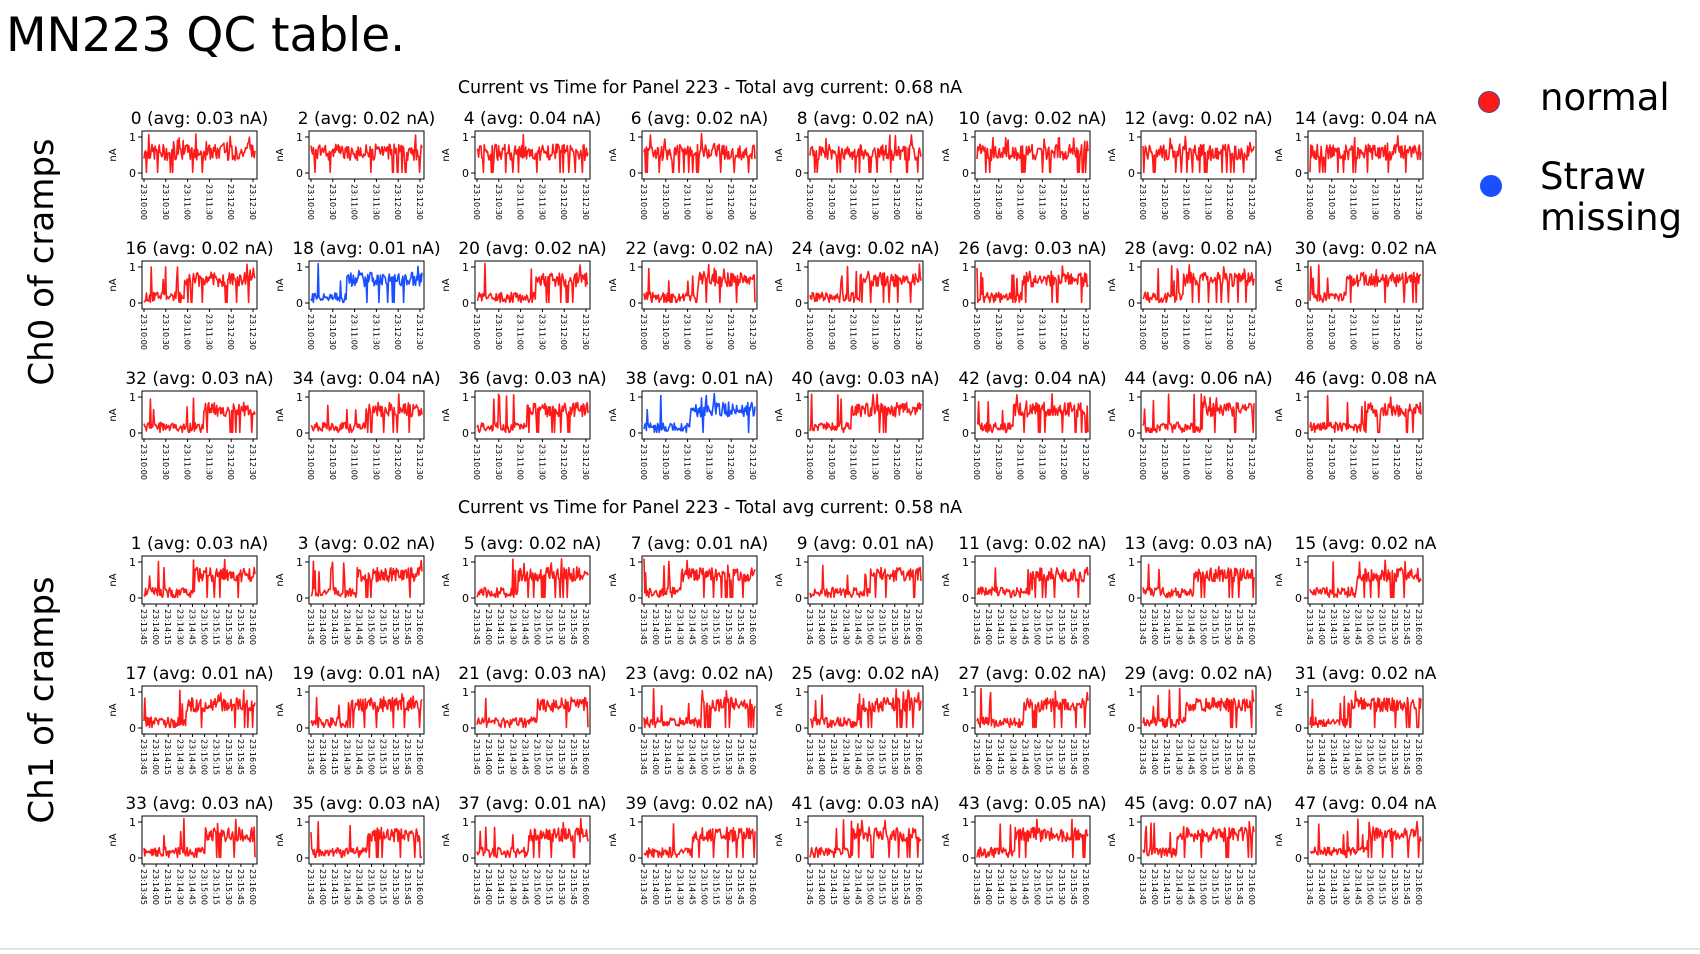  What do you see at coordinates (1000, 627) in the screenshot?
I see `x-tick-label: 23:14:15` at bounding box center [1000, 627].